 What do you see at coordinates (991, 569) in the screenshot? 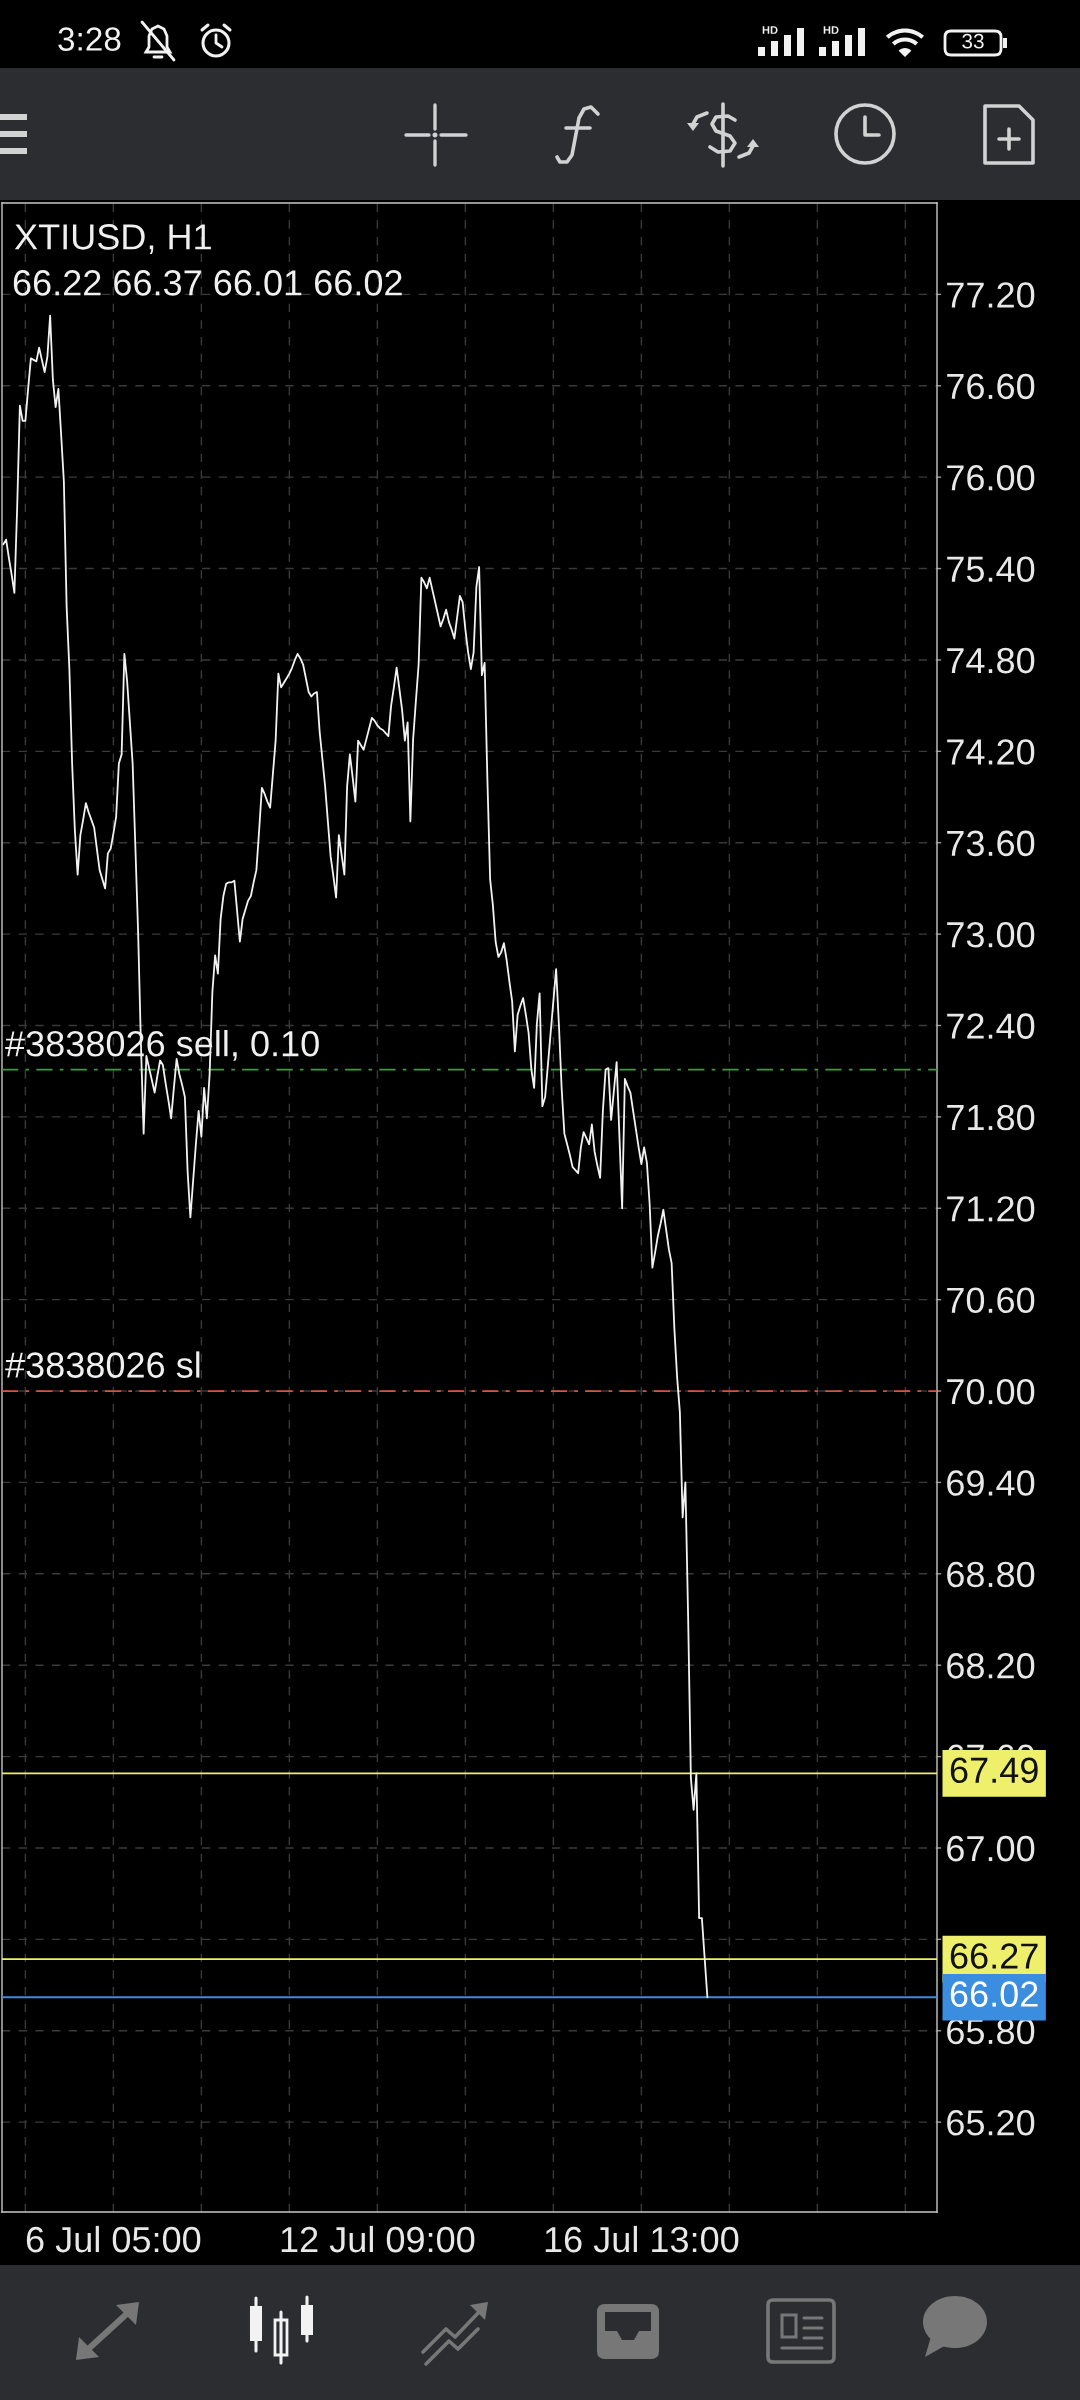
I see `y-tick-label: 75.40` at bounding box center [991, 569].